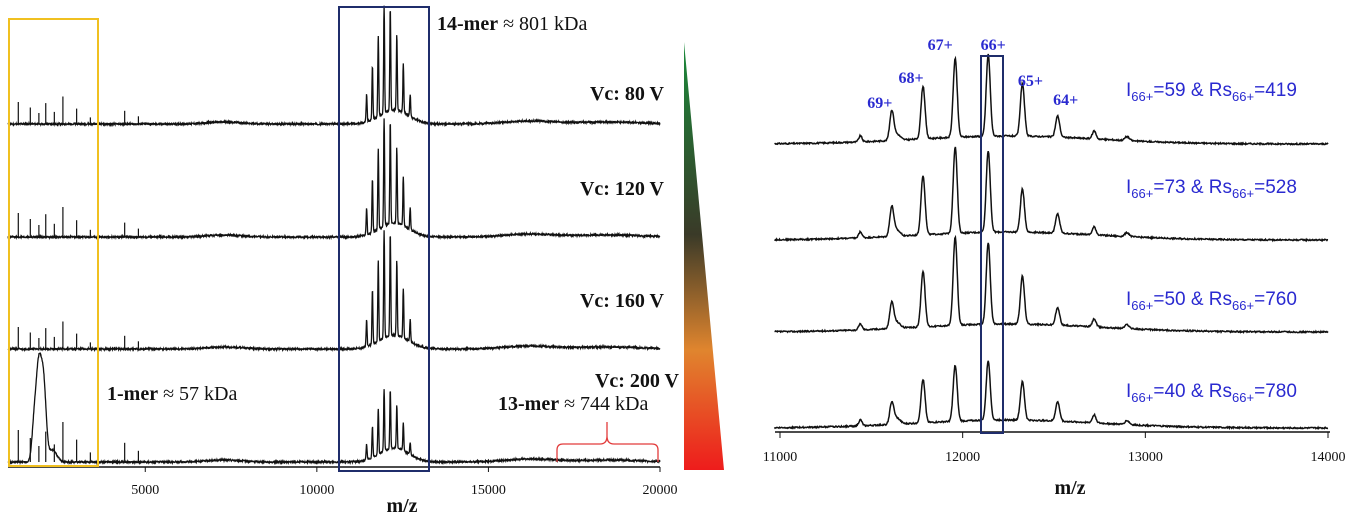  Describe the element at coordinates (1065, 100) in the screenshot. I see `charge-state-label: 64+` at that location.